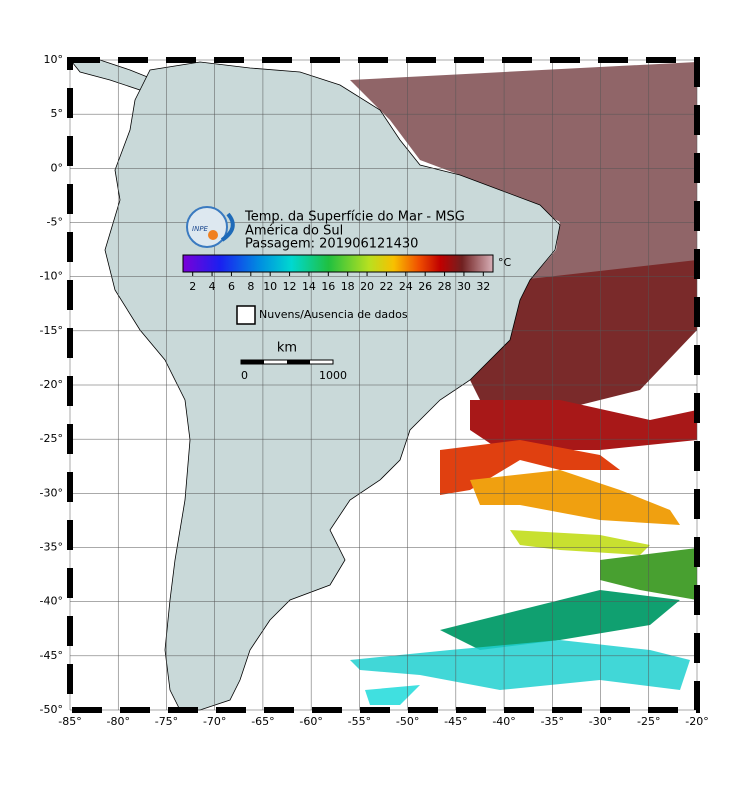 Image resolution: width=741 pixels, height=785 pixels. Describe the element at coordinates (354, 217) in the screenshot. I see `title: Temp. da Superfície do Mar - MSG` at that location.